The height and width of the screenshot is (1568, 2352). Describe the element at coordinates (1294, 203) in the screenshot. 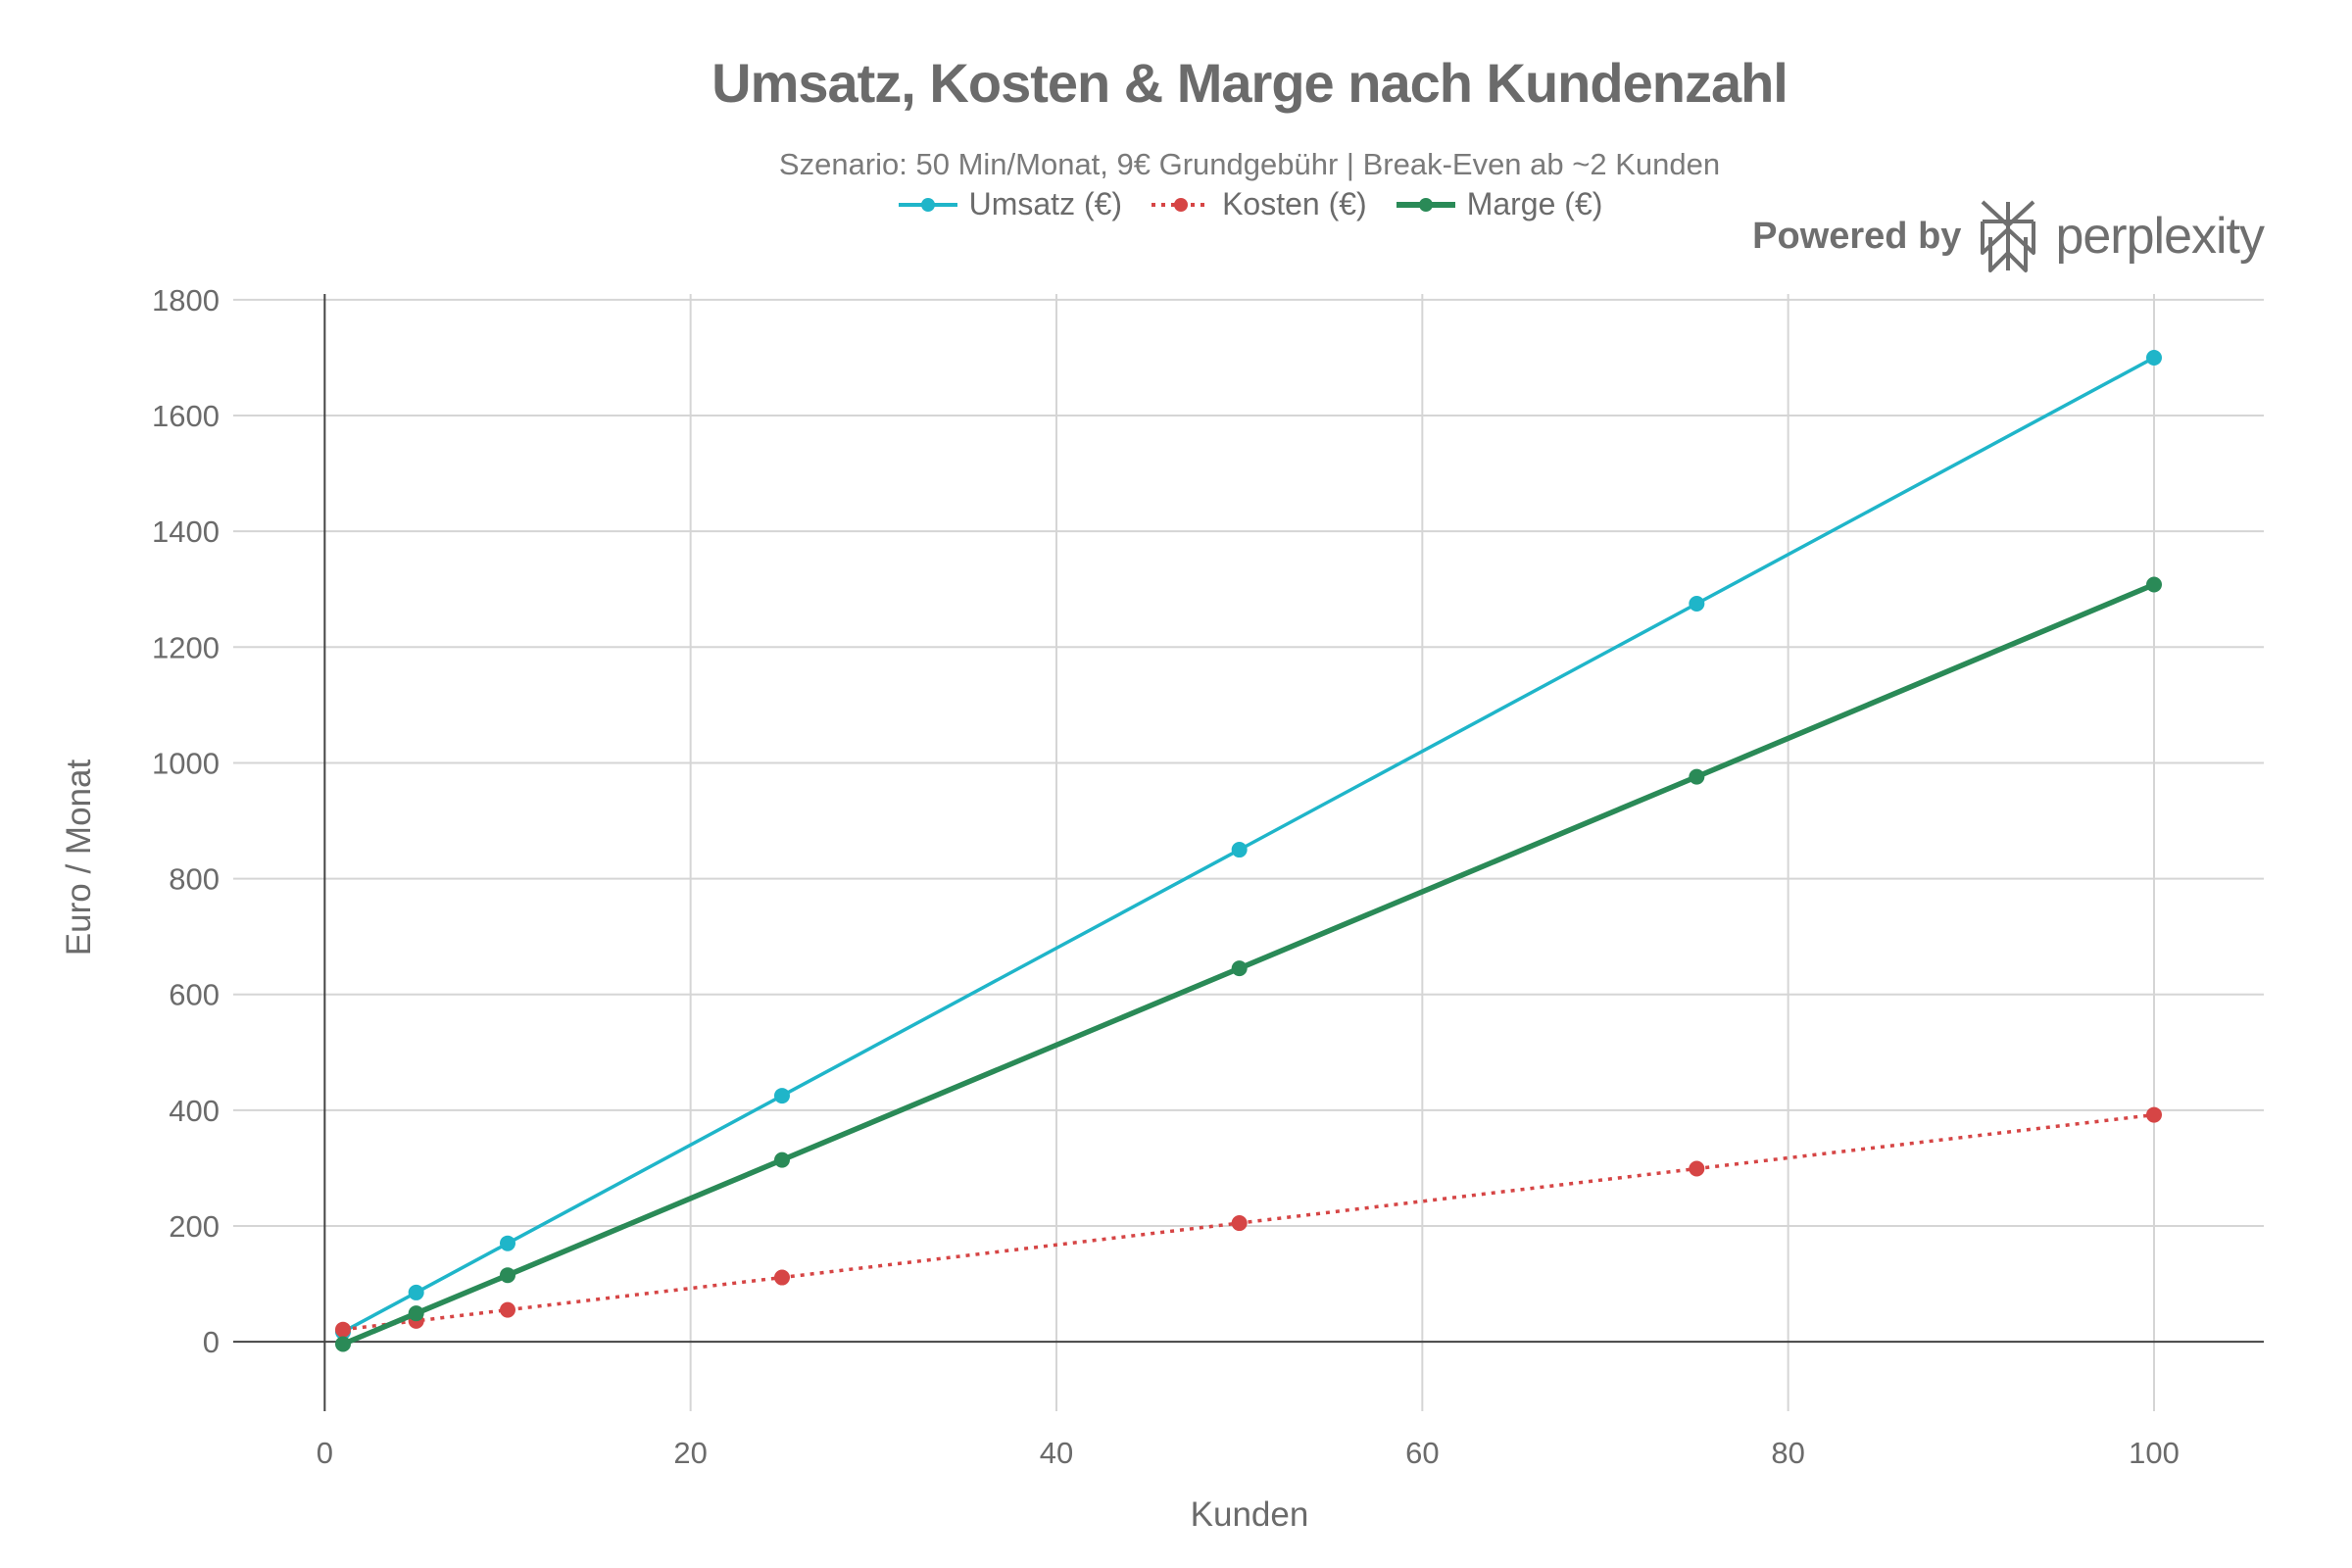

I see `legend-label-kosten: Kosten (€)` at that location.